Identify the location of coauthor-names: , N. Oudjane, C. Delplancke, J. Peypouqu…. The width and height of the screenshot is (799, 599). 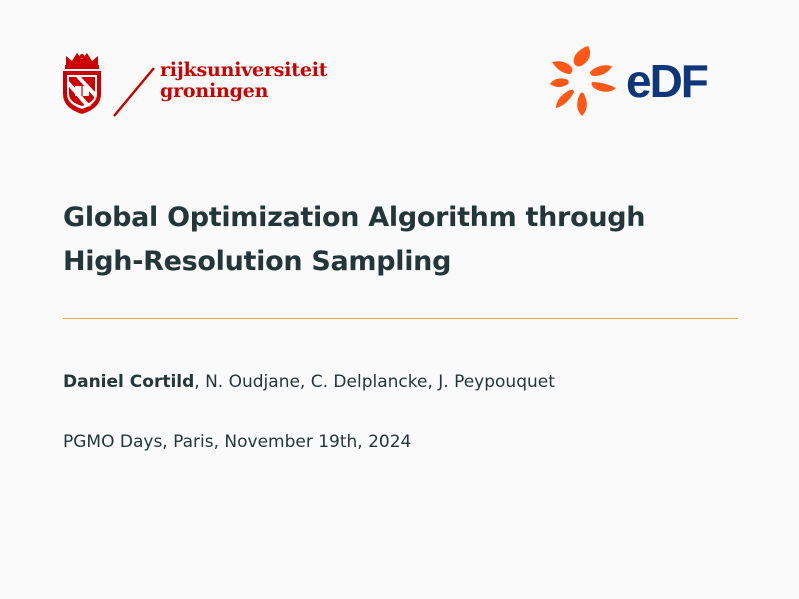
(374, 382).